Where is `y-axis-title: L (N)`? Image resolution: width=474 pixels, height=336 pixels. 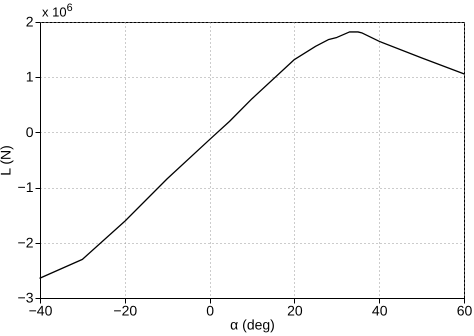 y-axis-title: L (N) is located at coordinates (7, 160).